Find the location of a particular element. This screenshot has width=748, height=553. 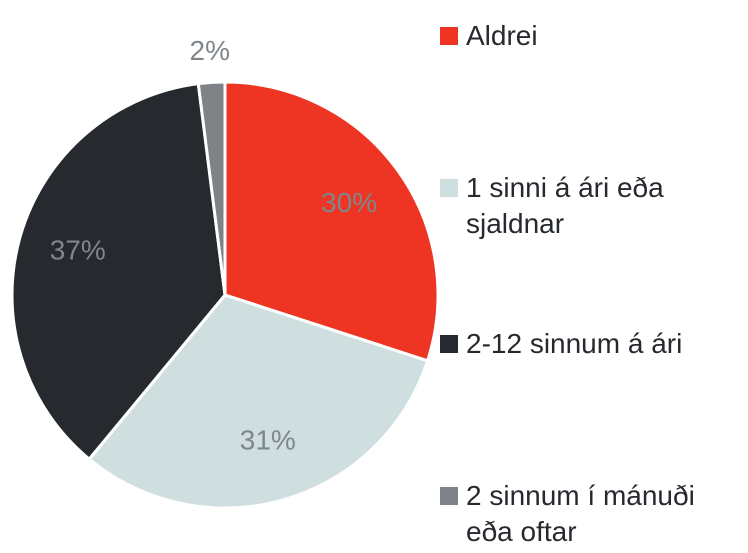

data-label: 31% is located at coordinates (268, 440).